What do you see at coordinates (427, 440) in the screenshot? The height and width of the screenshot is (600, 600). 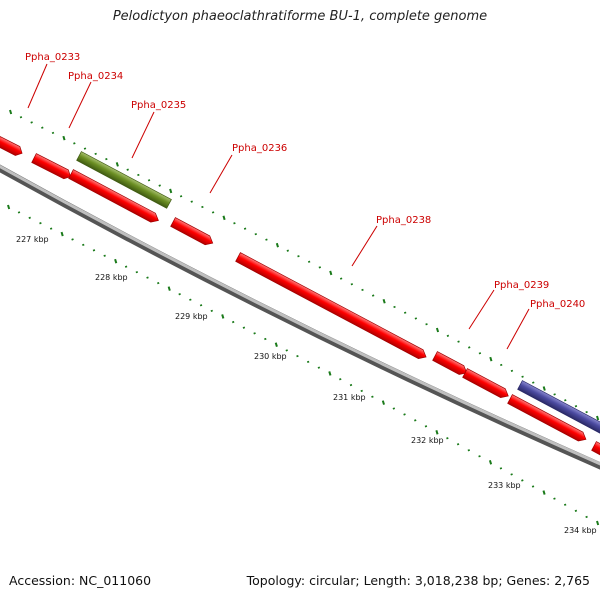 I see `scale-label: 232 kbp` at bounding box center [427, 440].